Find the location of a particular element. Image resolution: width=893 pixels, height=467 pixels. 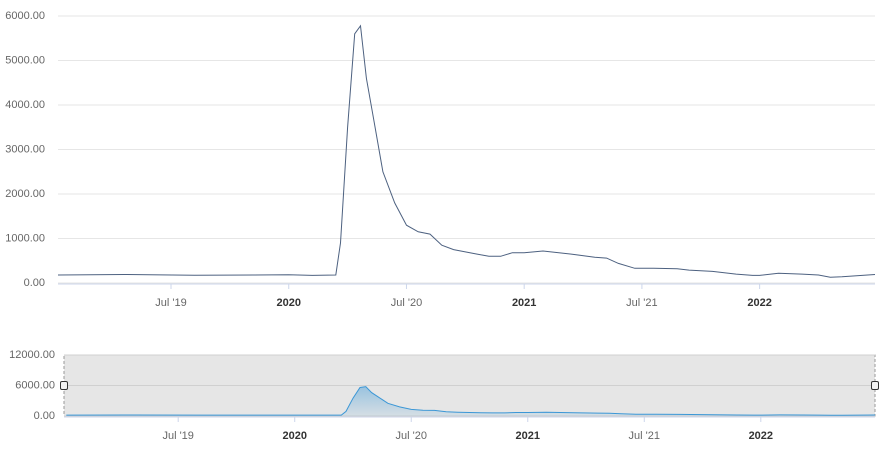

y-tick-label: 4000.00 is located at coordinates (25, 105).